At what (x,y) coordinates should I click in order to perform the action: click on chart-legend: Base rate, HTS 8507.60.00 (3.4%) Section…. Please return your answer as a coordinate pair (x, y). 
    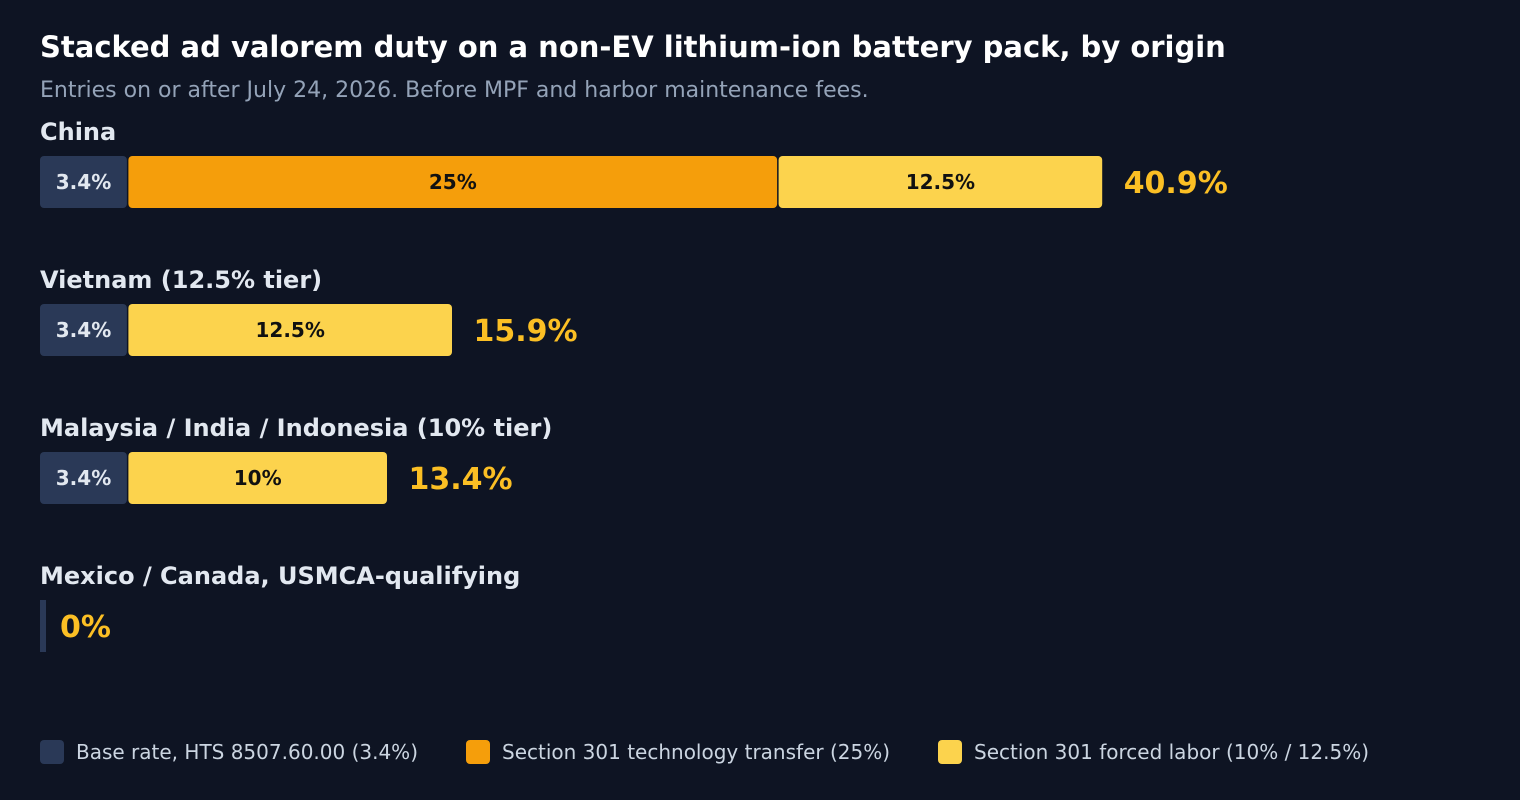
    Looking at the image, I should click on (728, 752).